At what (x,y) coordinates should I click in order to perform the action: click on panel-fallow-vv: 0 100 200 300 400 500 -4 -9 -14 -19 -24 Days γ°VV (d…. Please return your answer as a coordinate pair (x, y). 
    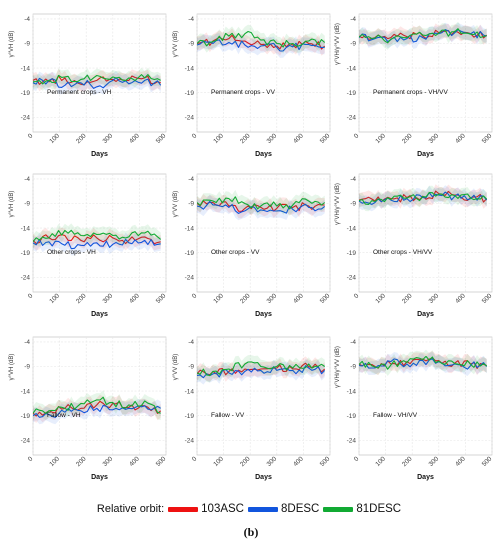
    Looking at the image, I should click on (252, 408).